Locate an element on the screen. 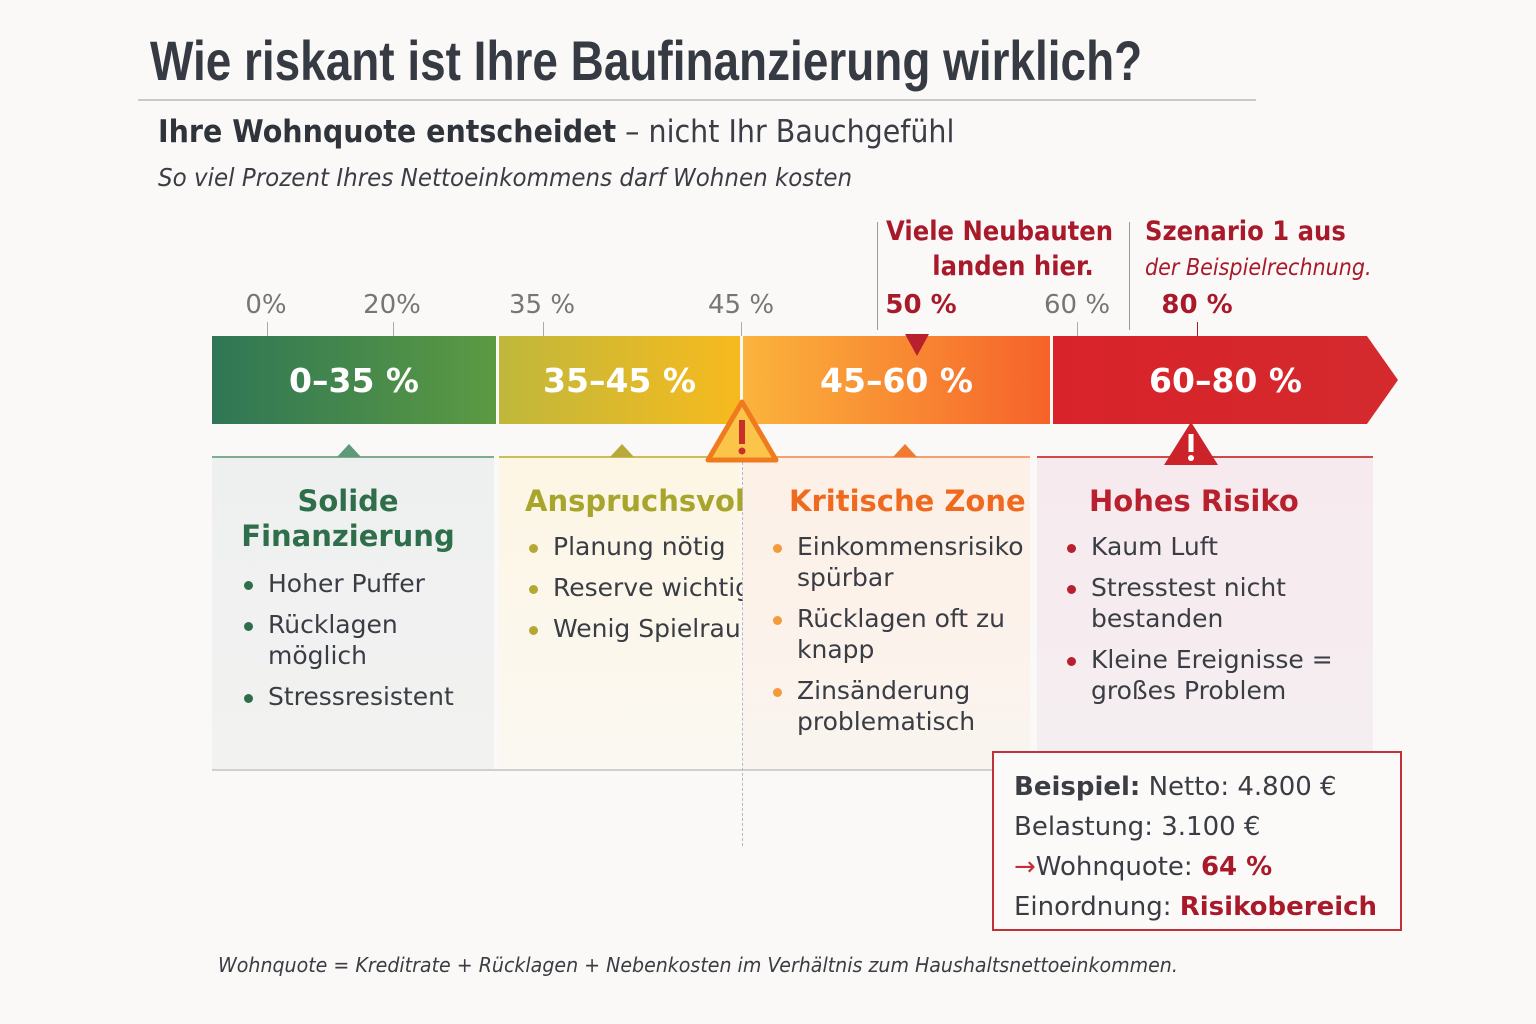 The width and height of the screenshot is (1536, 1024). tick-0: 0% is located at coordinates (266, 305).